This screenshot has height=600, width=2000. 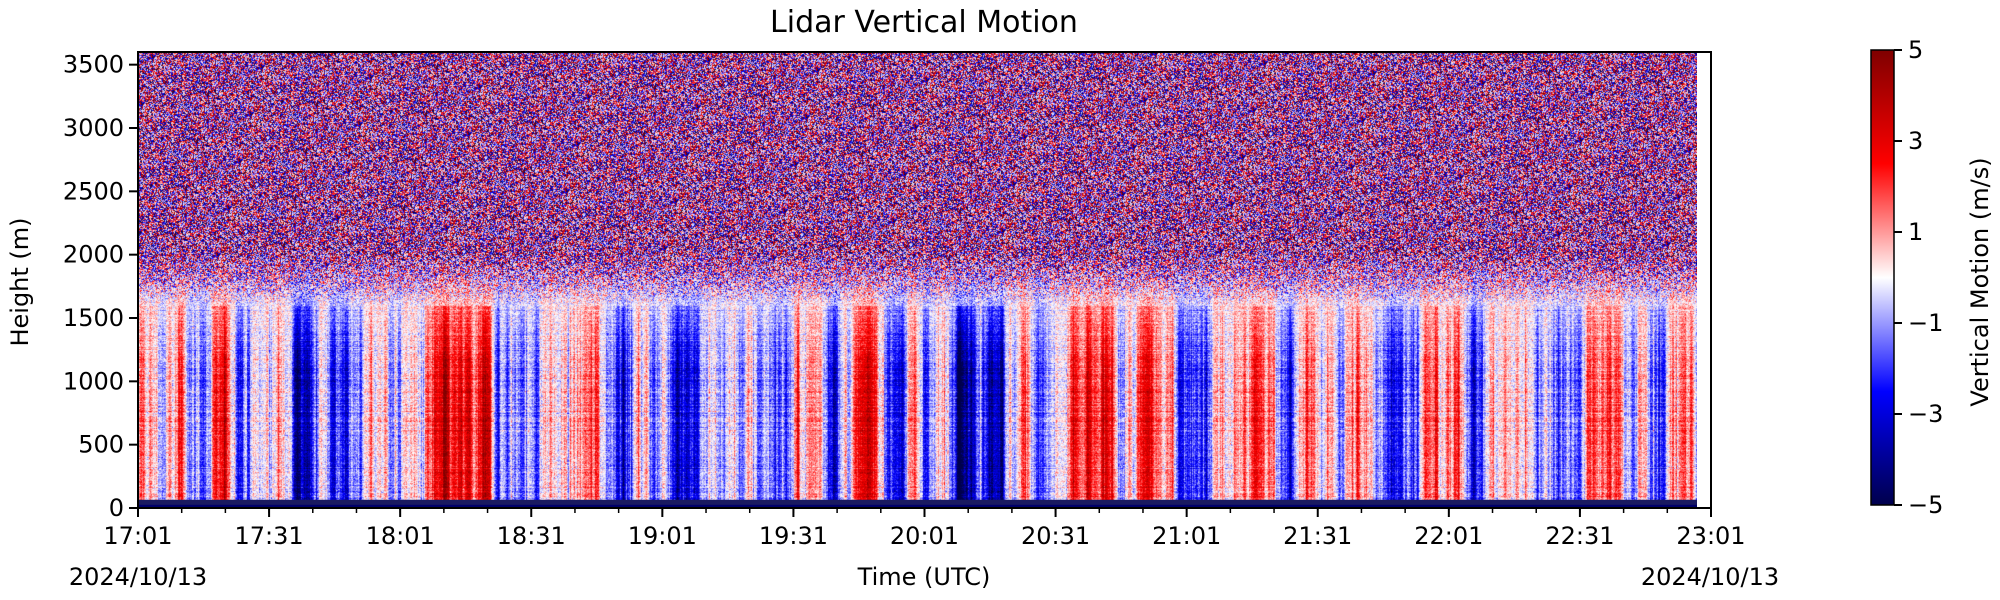 I want to click on date-start-label: 2024/10/13, so click(x=138, y=577).